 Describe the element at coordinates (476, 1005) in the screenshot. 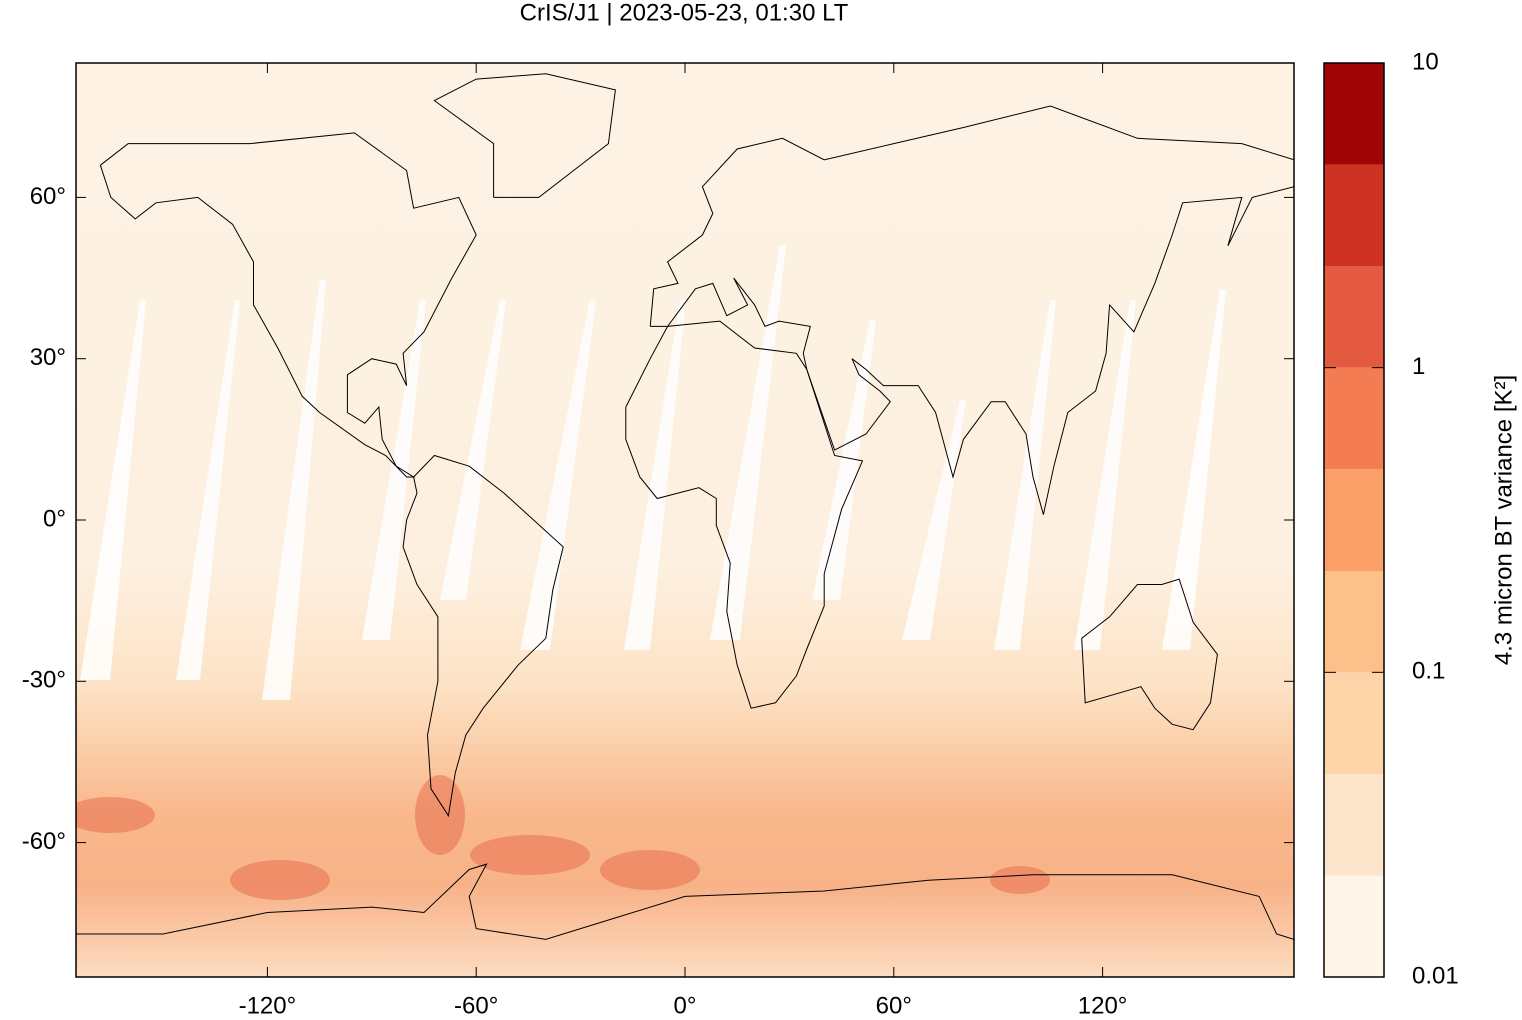

I see `x-tick-label: -60°` at that location.